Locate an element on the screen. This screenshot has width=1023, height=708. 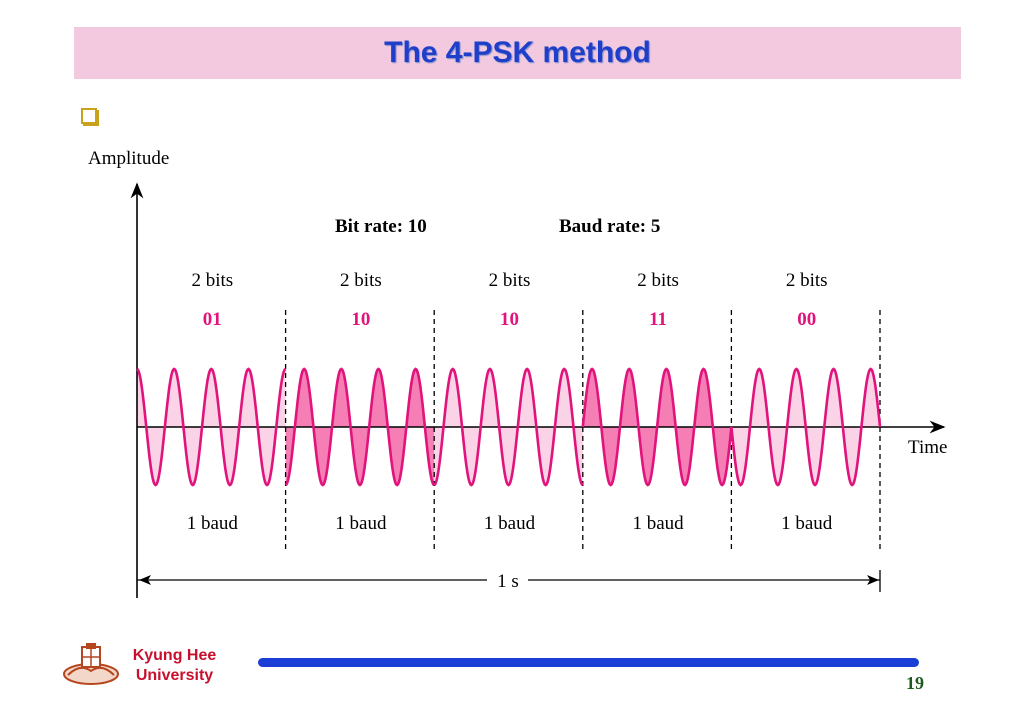
duration-arrowhead-left is located at coordinates (145, 580).